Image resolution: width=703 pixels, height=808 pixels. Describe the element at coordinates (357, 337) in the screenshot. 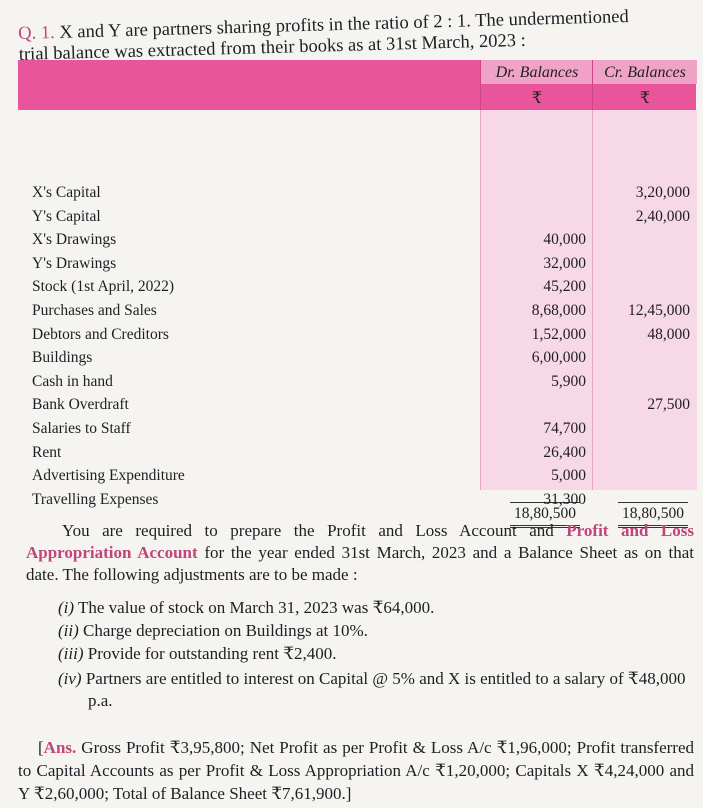

I see `table-row: Debtors and Creditors 1,52,000 48,000` at that location.